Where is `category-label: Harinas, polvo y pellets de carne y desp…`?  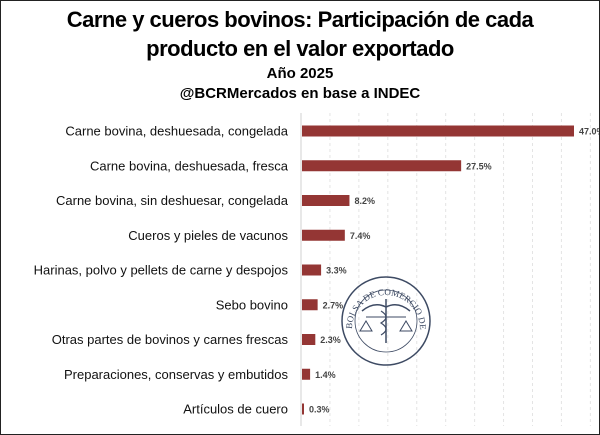 category-label: Harinas, polvo y pellets de carne y desp… is located at coordinates (161, 270).